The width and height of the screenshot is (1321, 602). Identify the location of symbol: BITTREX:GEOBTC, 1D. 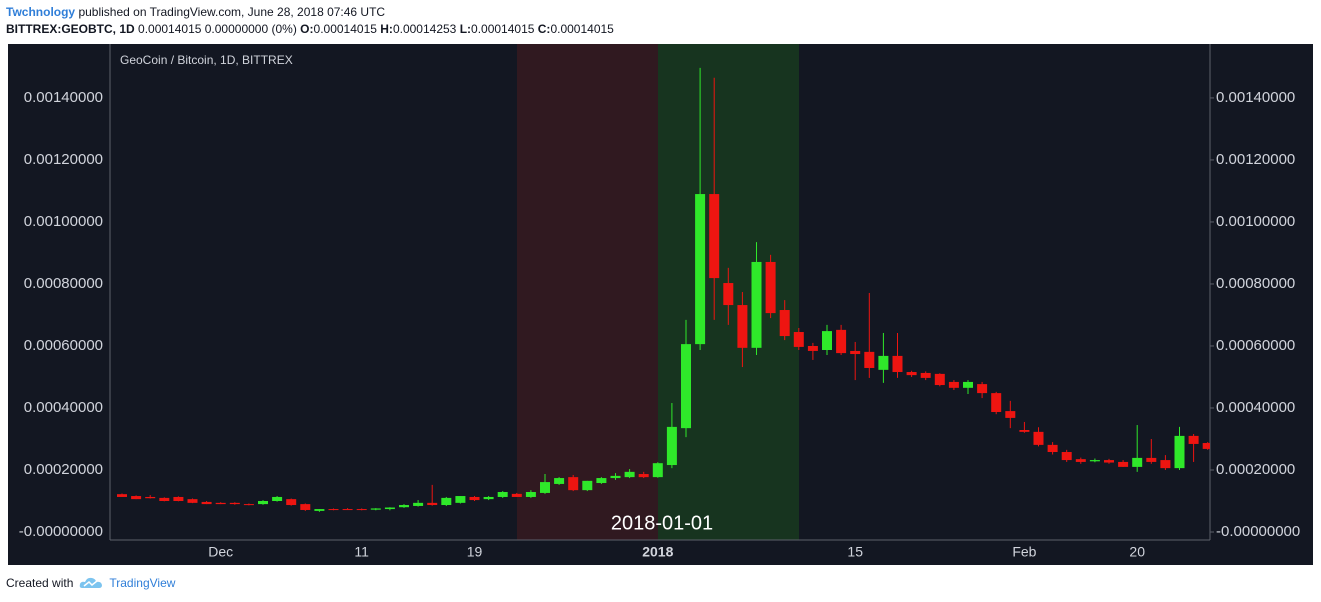
(70, 29).